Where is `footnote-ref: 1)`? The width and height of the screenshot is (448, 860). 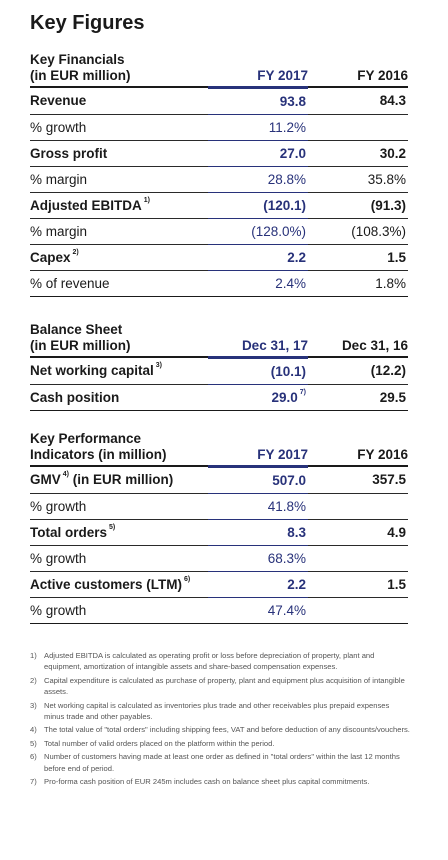 footnote-ref: 1) is located at coordinates (146, 200).